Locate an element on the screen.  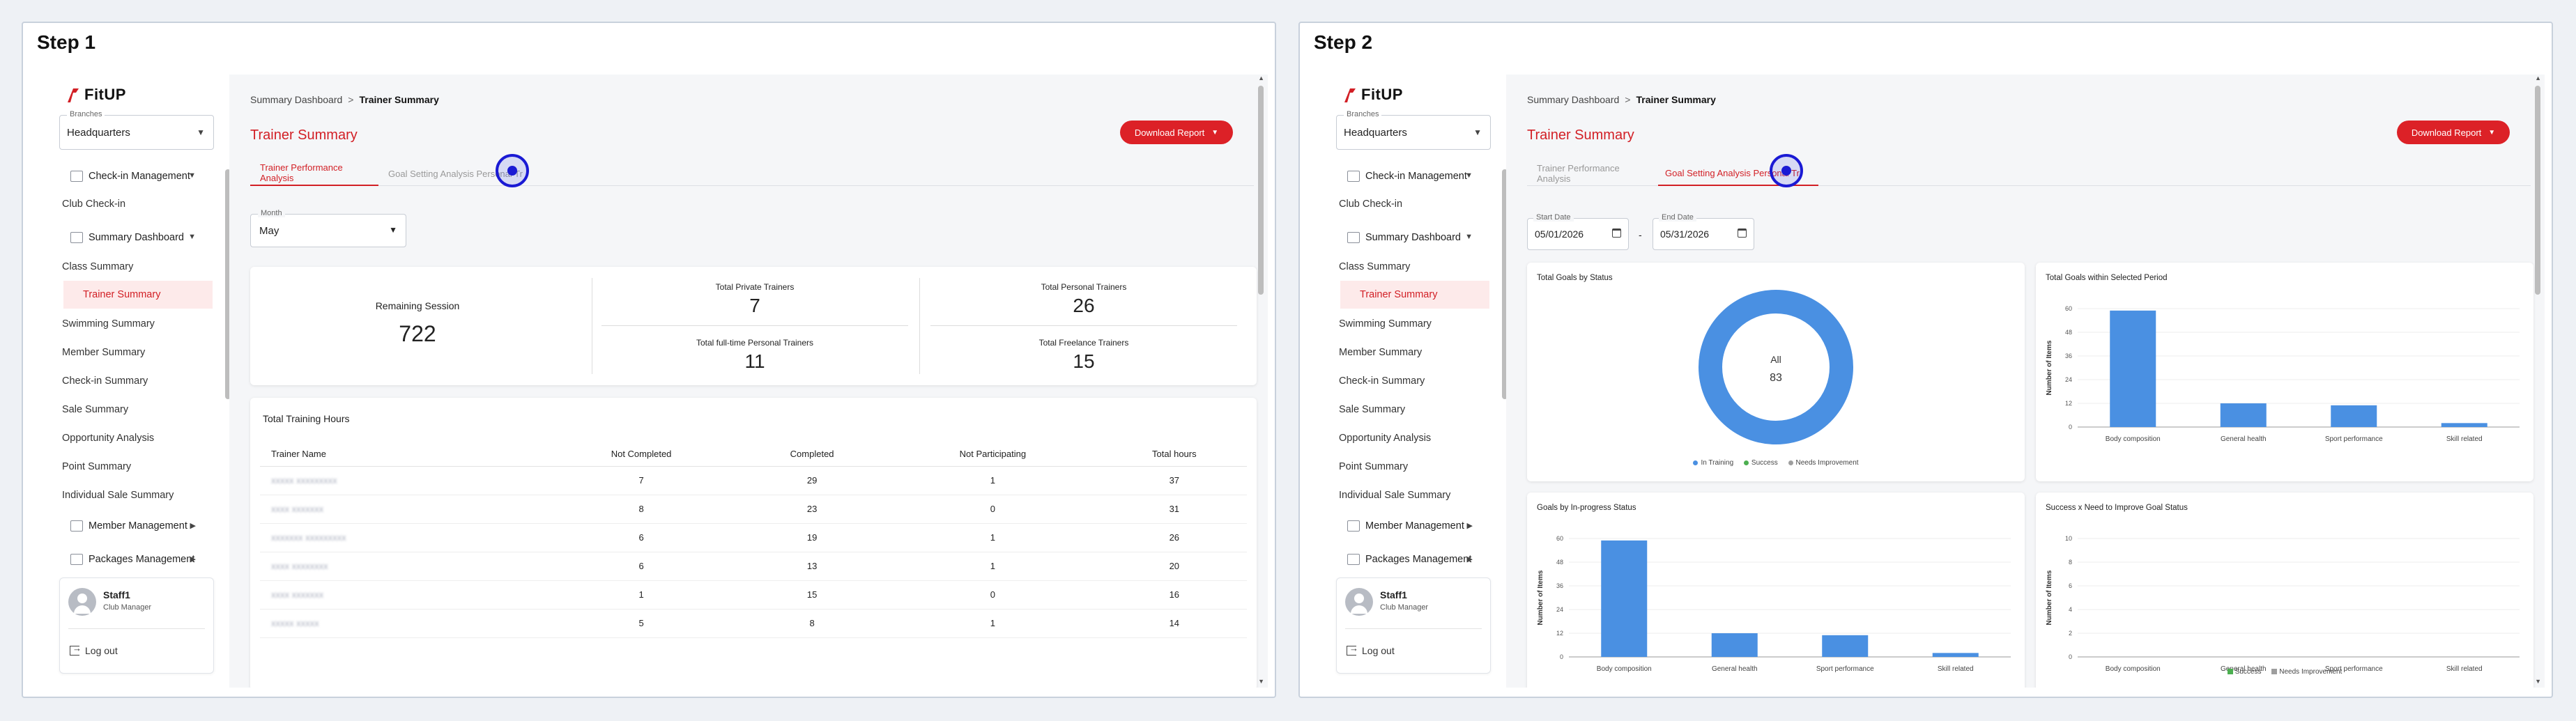
caret-right-icon: ▶ is located at coordinates (1470, 559).